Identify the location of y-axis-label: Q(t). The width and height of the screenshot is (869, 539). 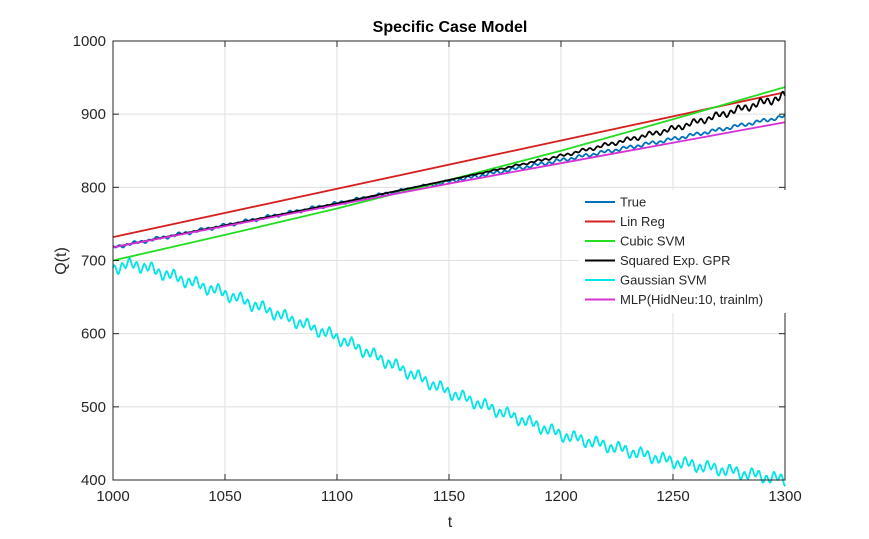
(61, 261).